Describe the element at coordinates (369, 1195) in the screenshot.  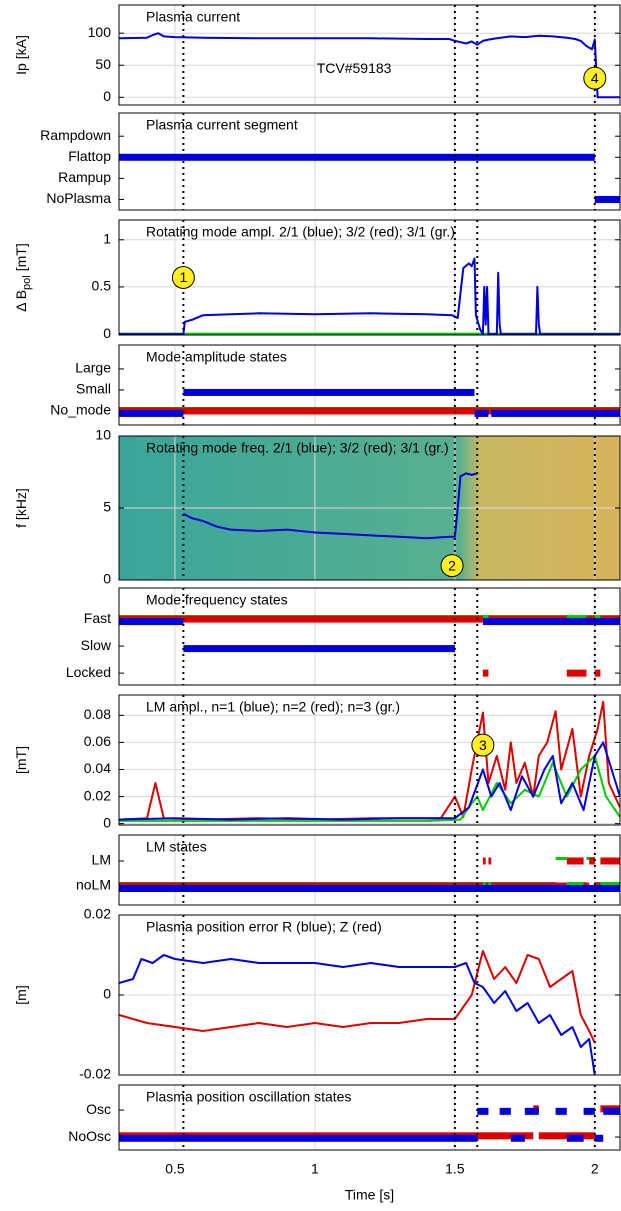
I see `x-axis-label: Time [s]` at that location.